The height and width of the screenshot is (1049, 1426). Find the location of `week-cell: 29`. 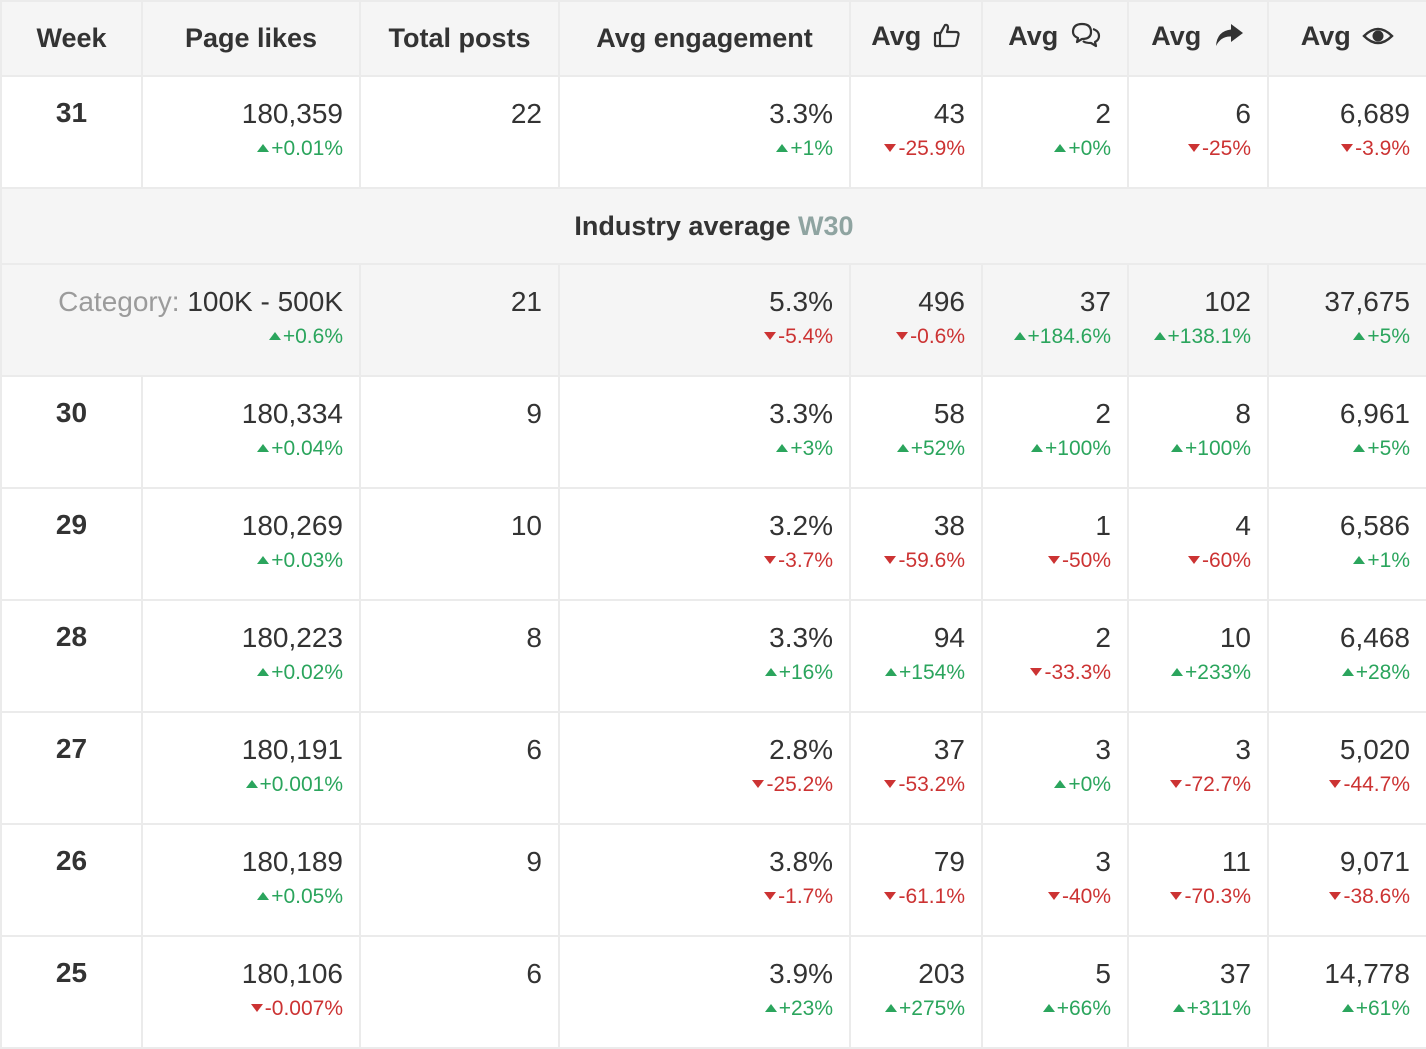

week-cell: 29 is located at coordinates (71, 544).